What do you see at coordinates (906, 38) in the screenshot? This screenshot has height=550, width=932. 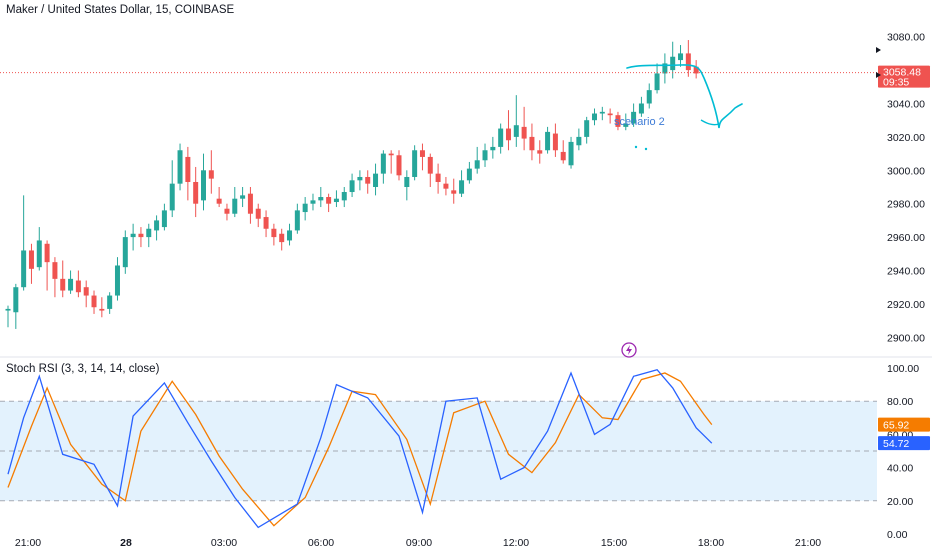 I see `price-y-tick-label: 3080.00` at bounding box center [906, 38].